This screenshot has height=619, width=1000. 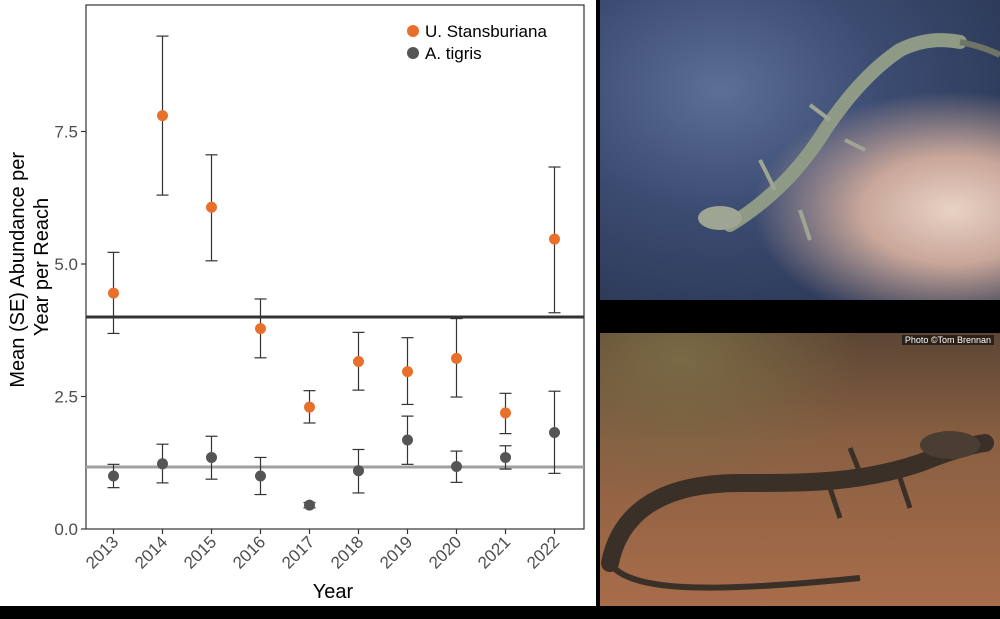 What do you see at coordinates (200, 552) in the screenshot?
I see `x-tick-label: 2015` at bounding box center [200, 552].